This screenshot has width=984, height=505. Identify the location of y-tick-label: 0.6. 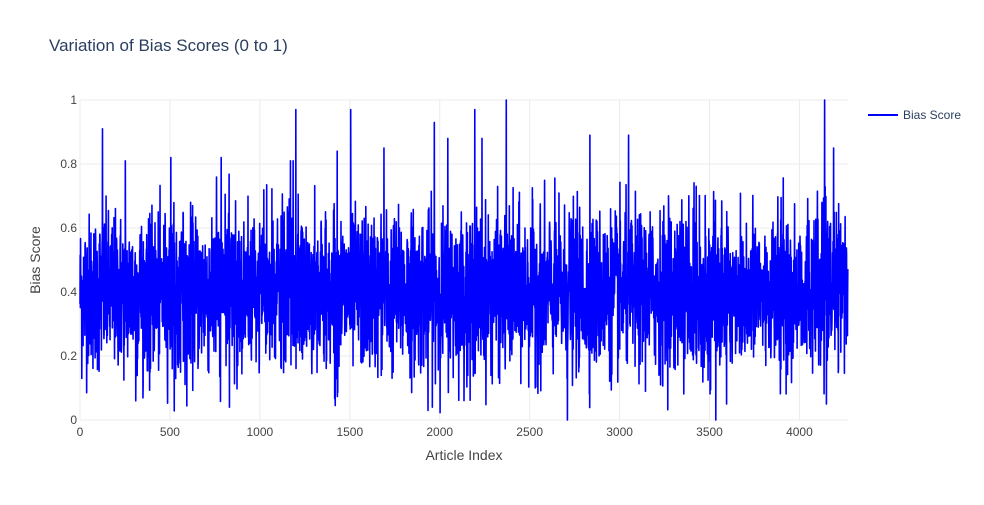
(68, 228).